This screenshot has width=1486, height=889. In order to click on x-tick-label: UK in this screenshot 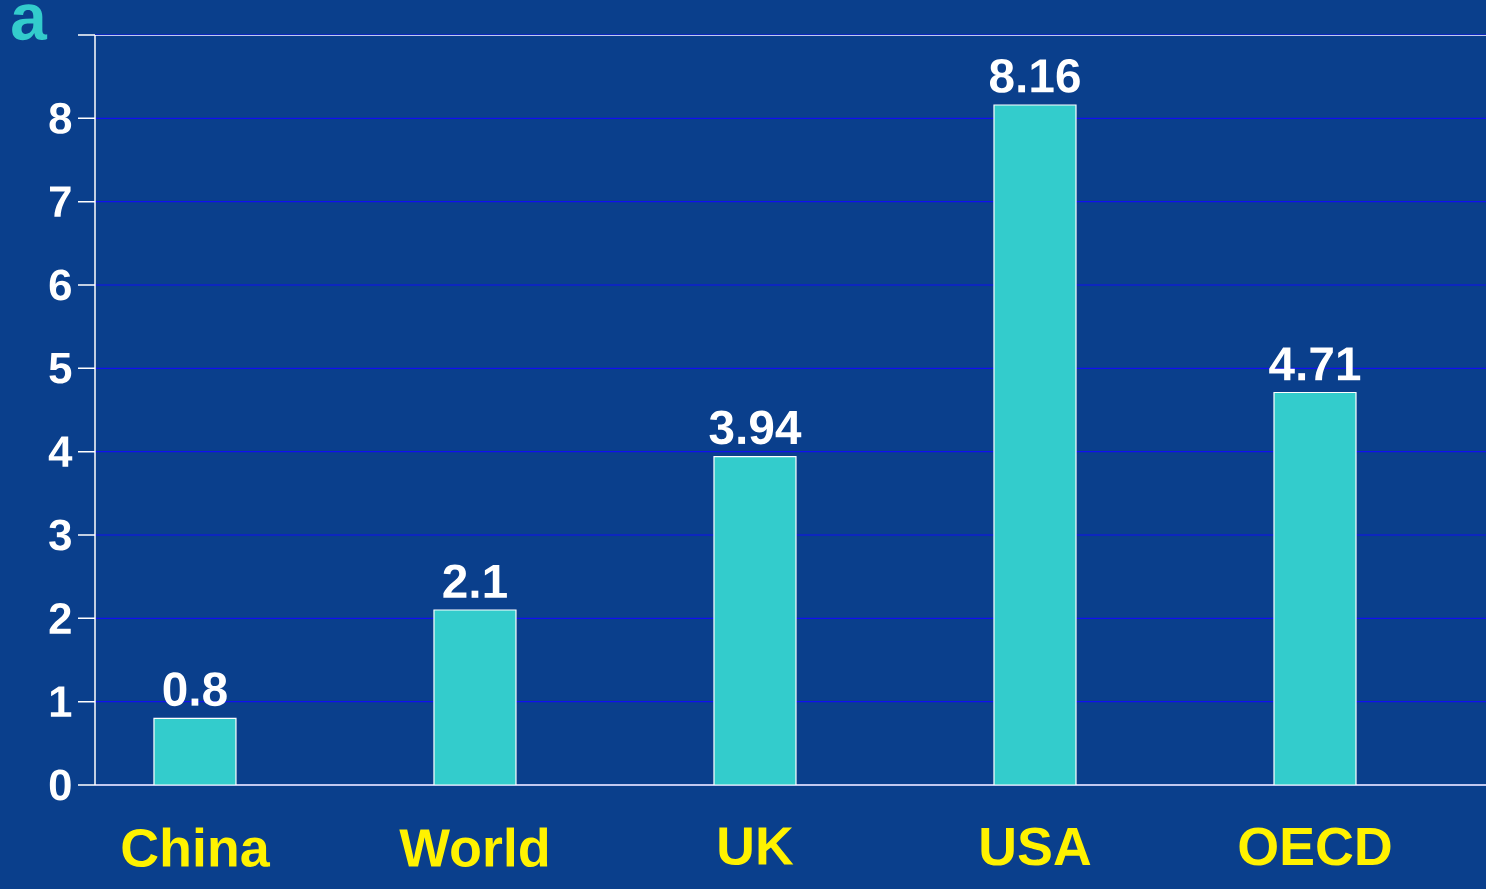, I will do `click(756, 846)`.